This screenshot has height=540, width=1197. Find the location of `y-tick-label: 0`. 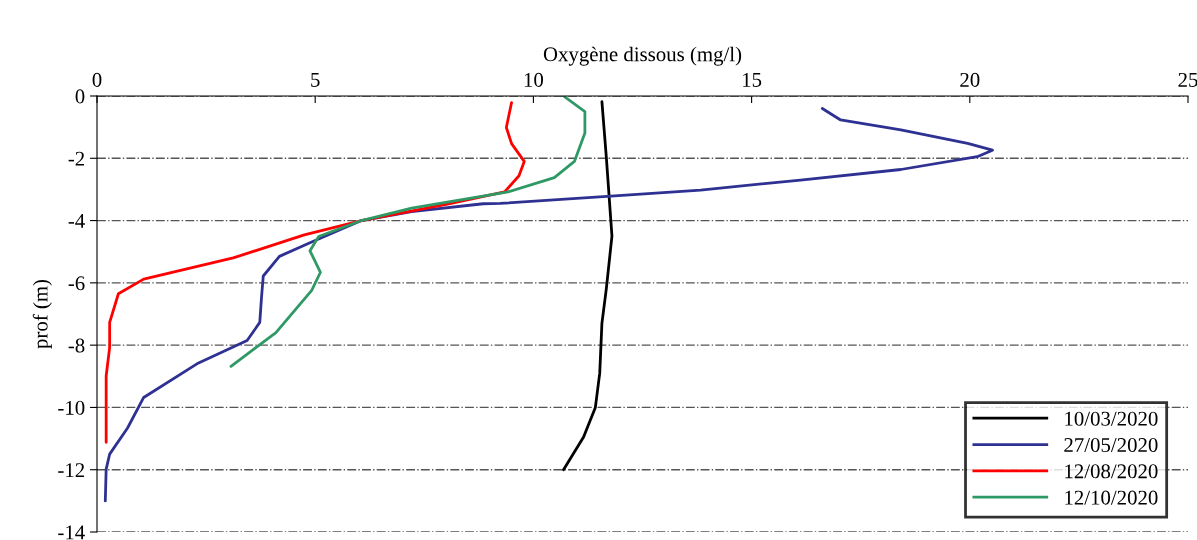

y-tick-label: 0 is located at coordinates (80, 96).